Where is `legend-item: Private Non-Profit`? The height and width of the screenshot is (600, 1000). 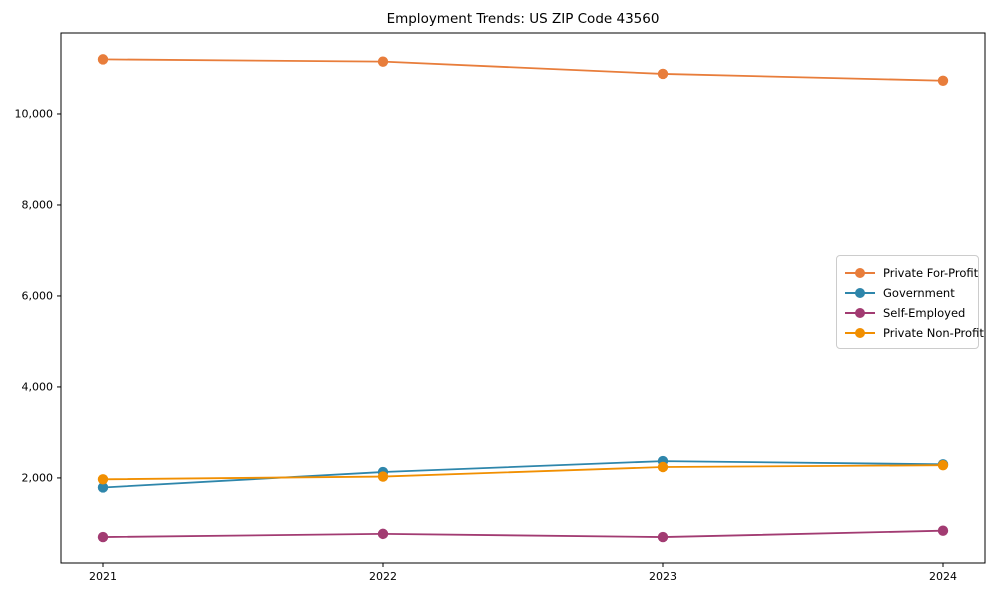
legend-item: Private Non-Profit is located at coordinates (914, 332).